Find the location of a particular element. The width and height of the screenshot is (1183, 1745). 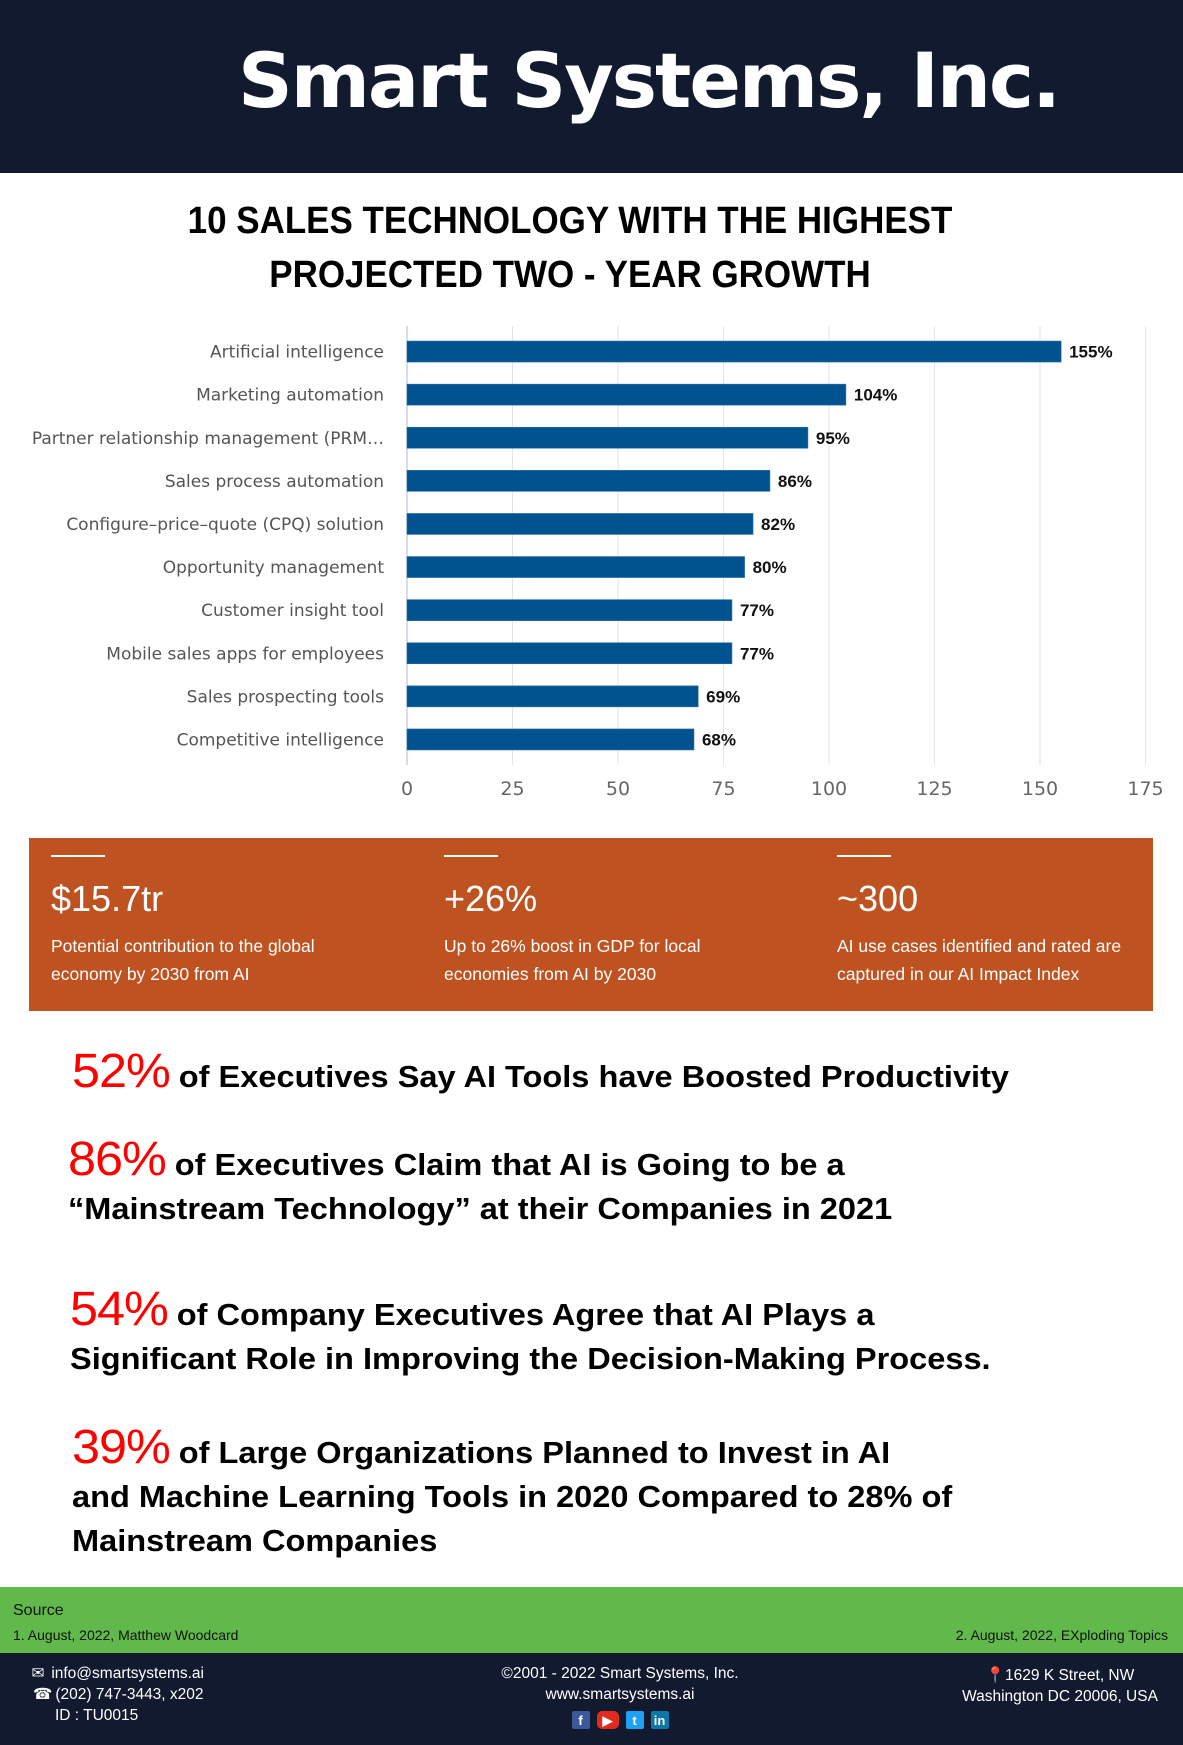

x-tick-label: 50 is located at coordinates (618, 789).